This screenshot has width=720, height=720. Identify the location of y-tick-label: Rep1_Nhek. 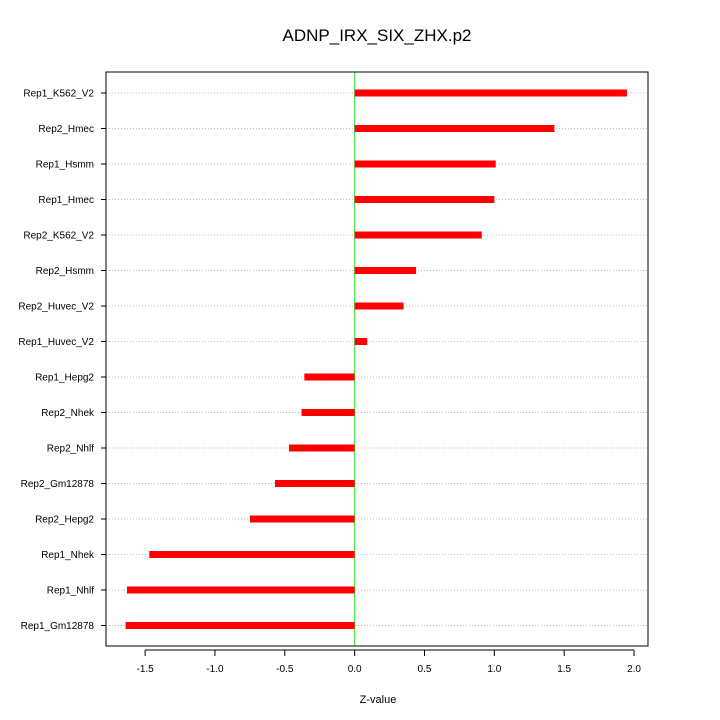
(68, 555).